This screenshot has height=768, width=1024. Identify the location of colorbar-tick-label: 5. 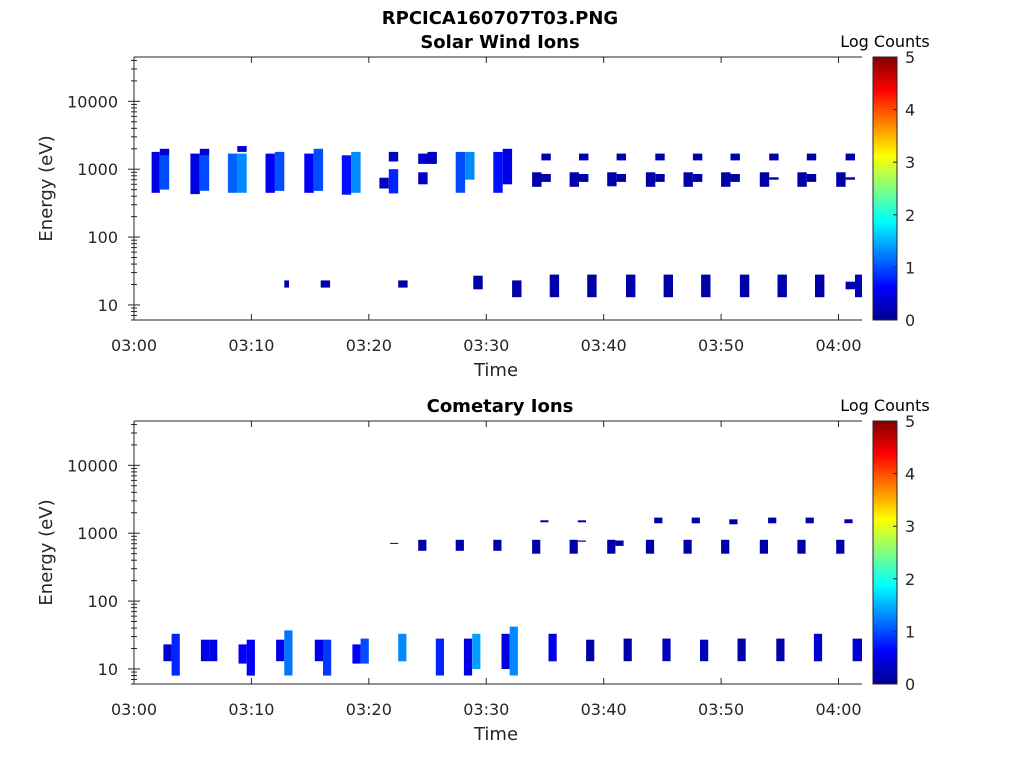
(910, 57).